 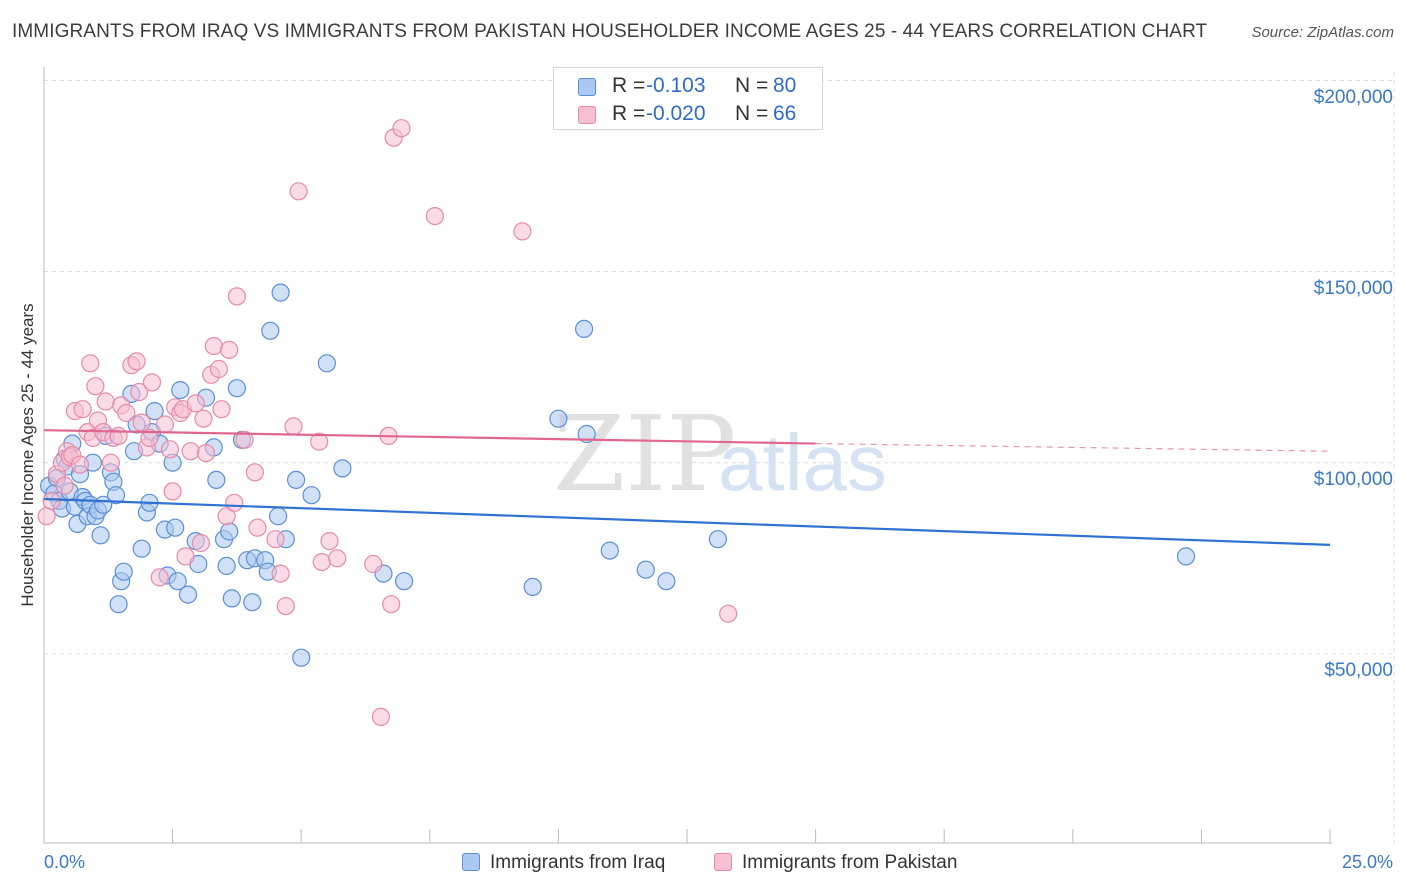 I want to click on trend-lines, so click(x=687, y=487).